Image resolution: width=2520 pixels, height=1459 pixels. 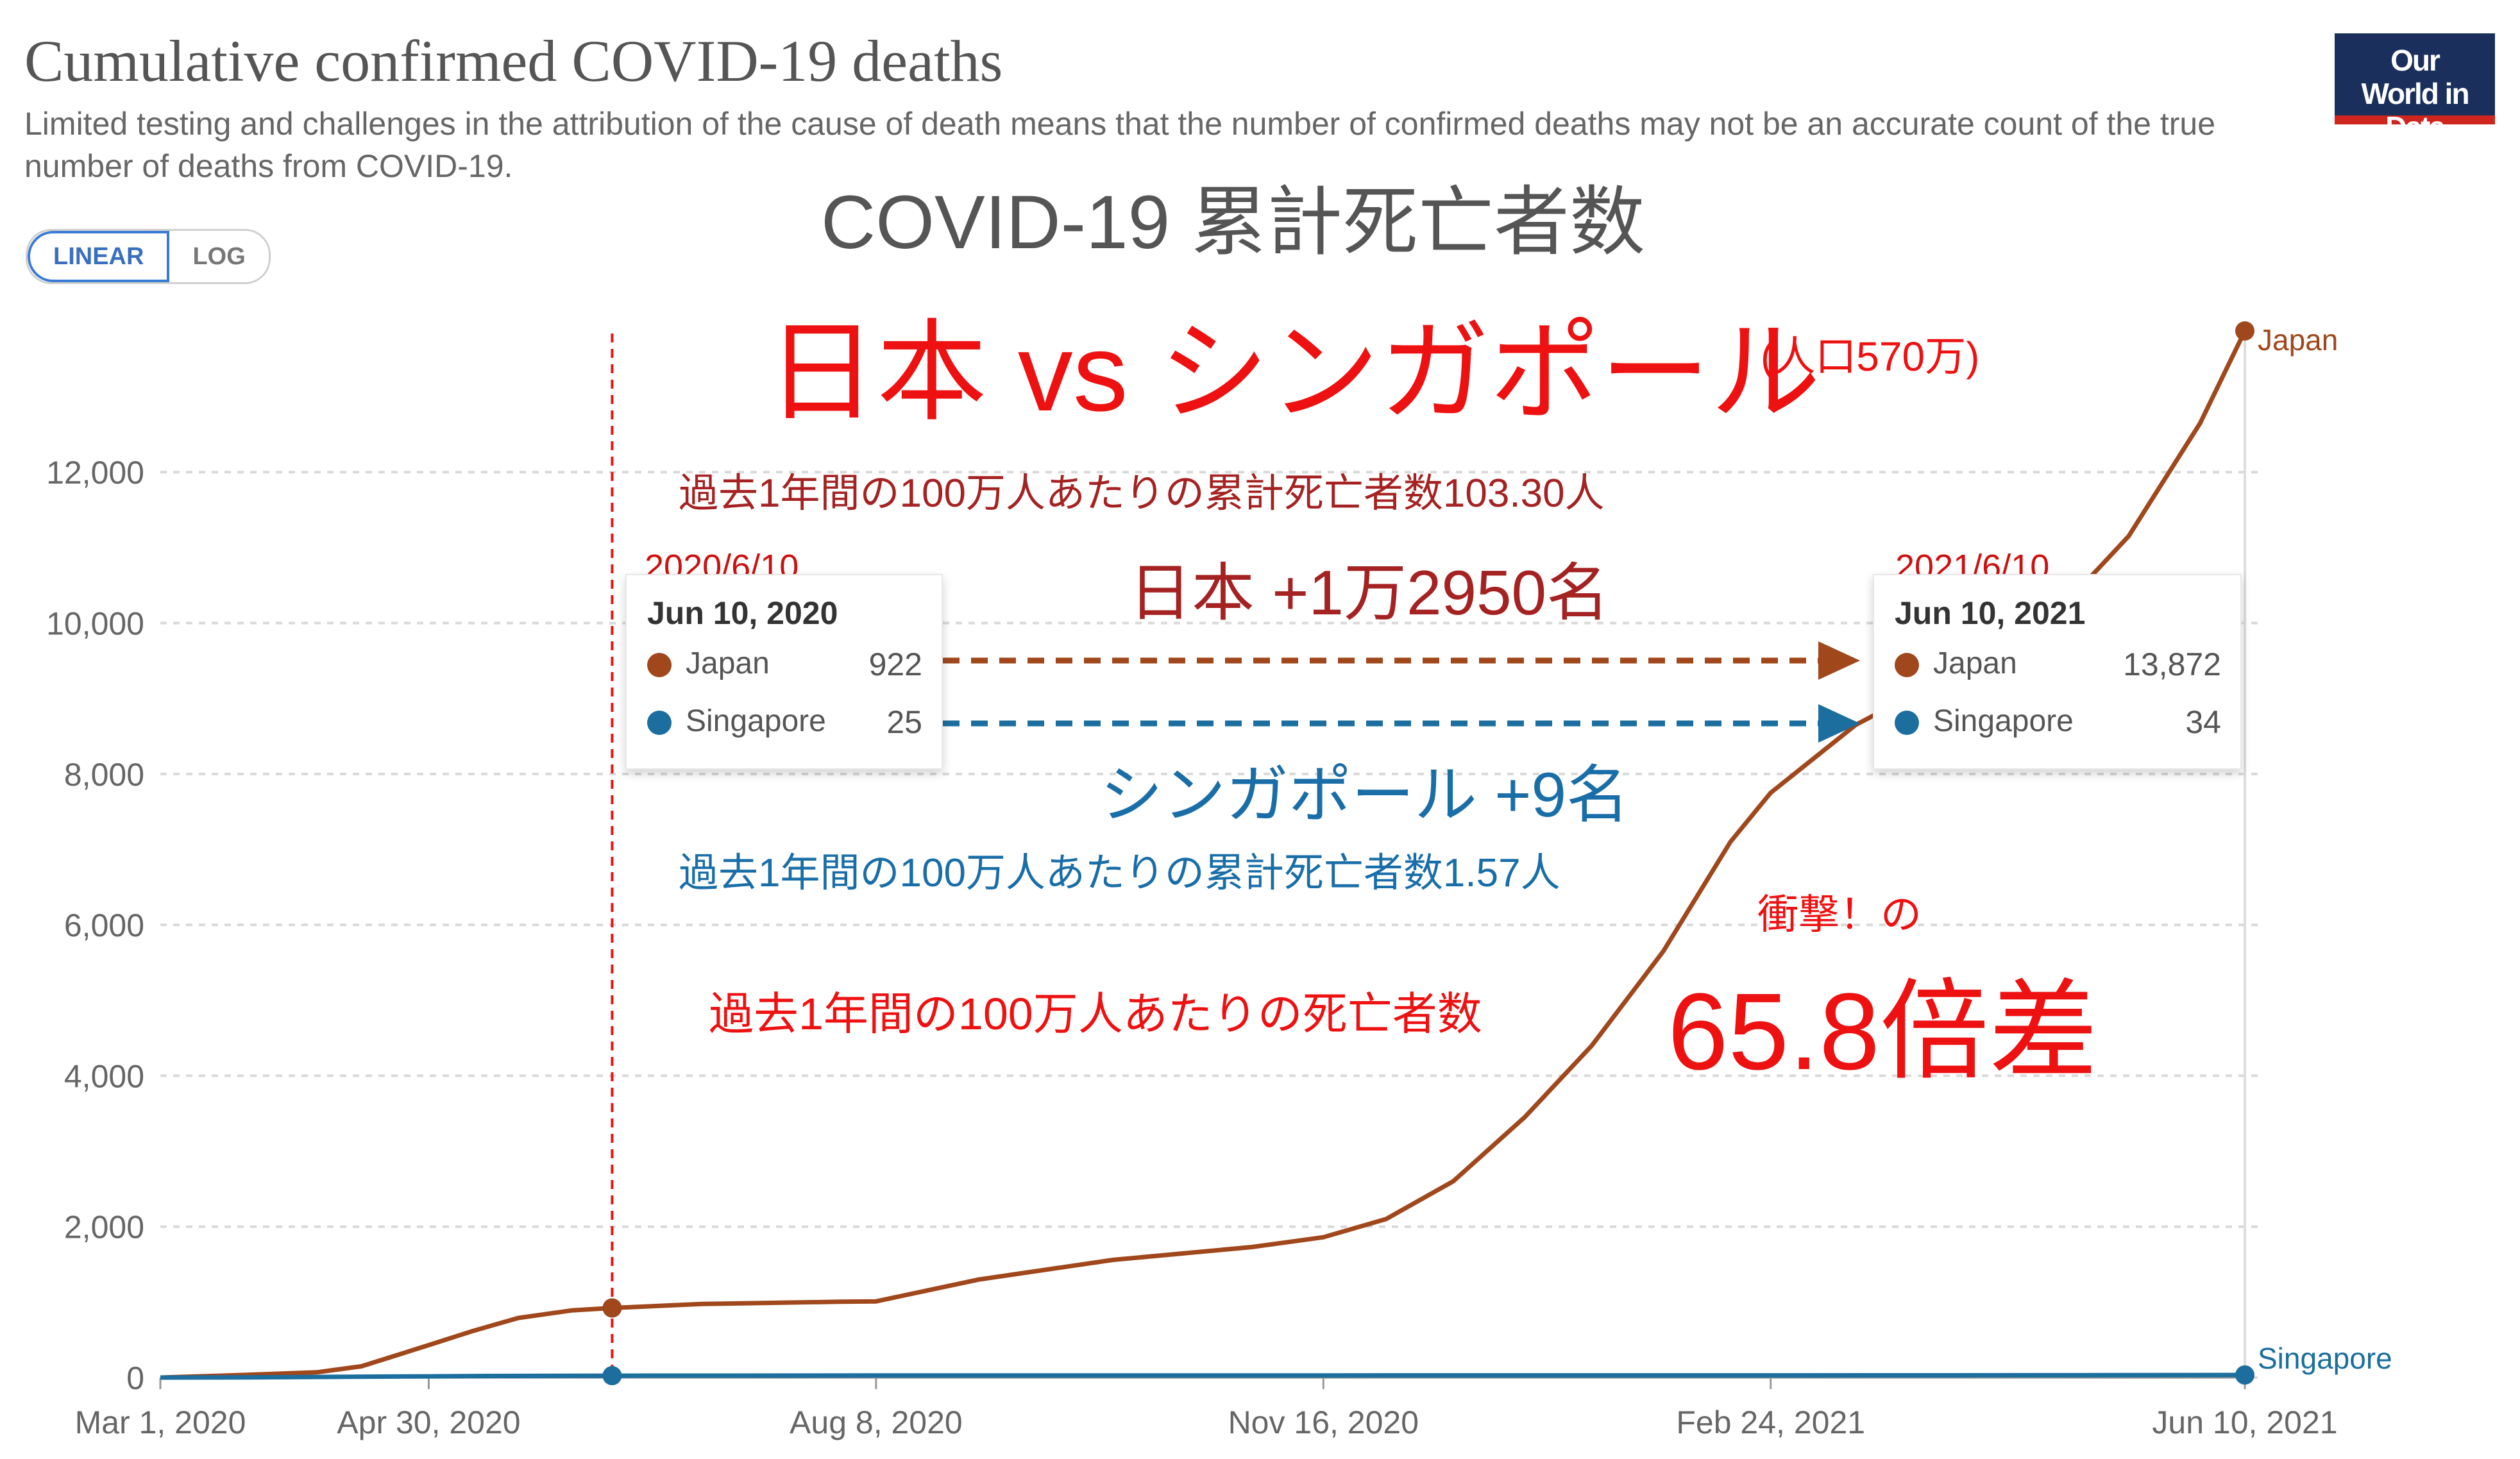 I want to click on x-tick-label: Nov 16, 2020, so click(x=1323, y=1422).